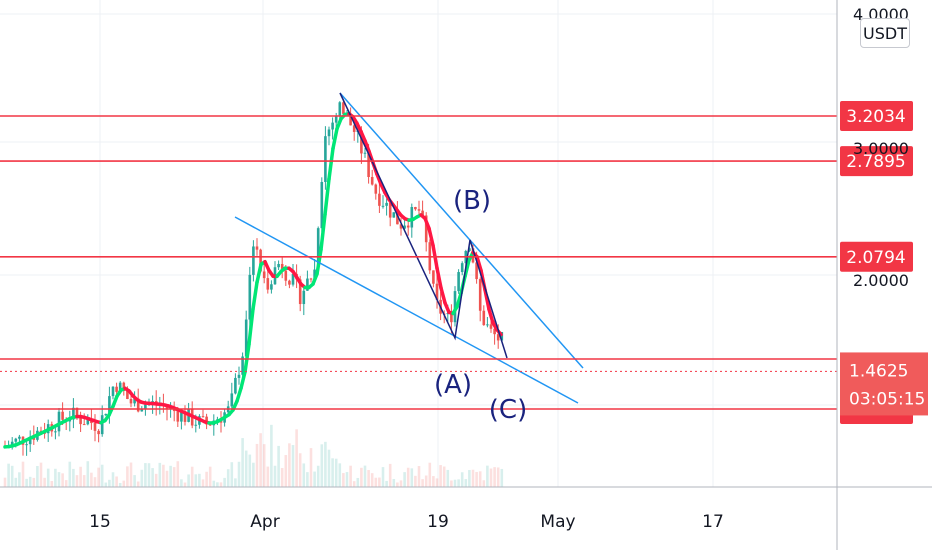 This screenshot has height=550, width=932. What do you see at coordinates (264, 522) in the screenshot?
I see `time-tick-label: Apr` at bounding box center [264, 522].